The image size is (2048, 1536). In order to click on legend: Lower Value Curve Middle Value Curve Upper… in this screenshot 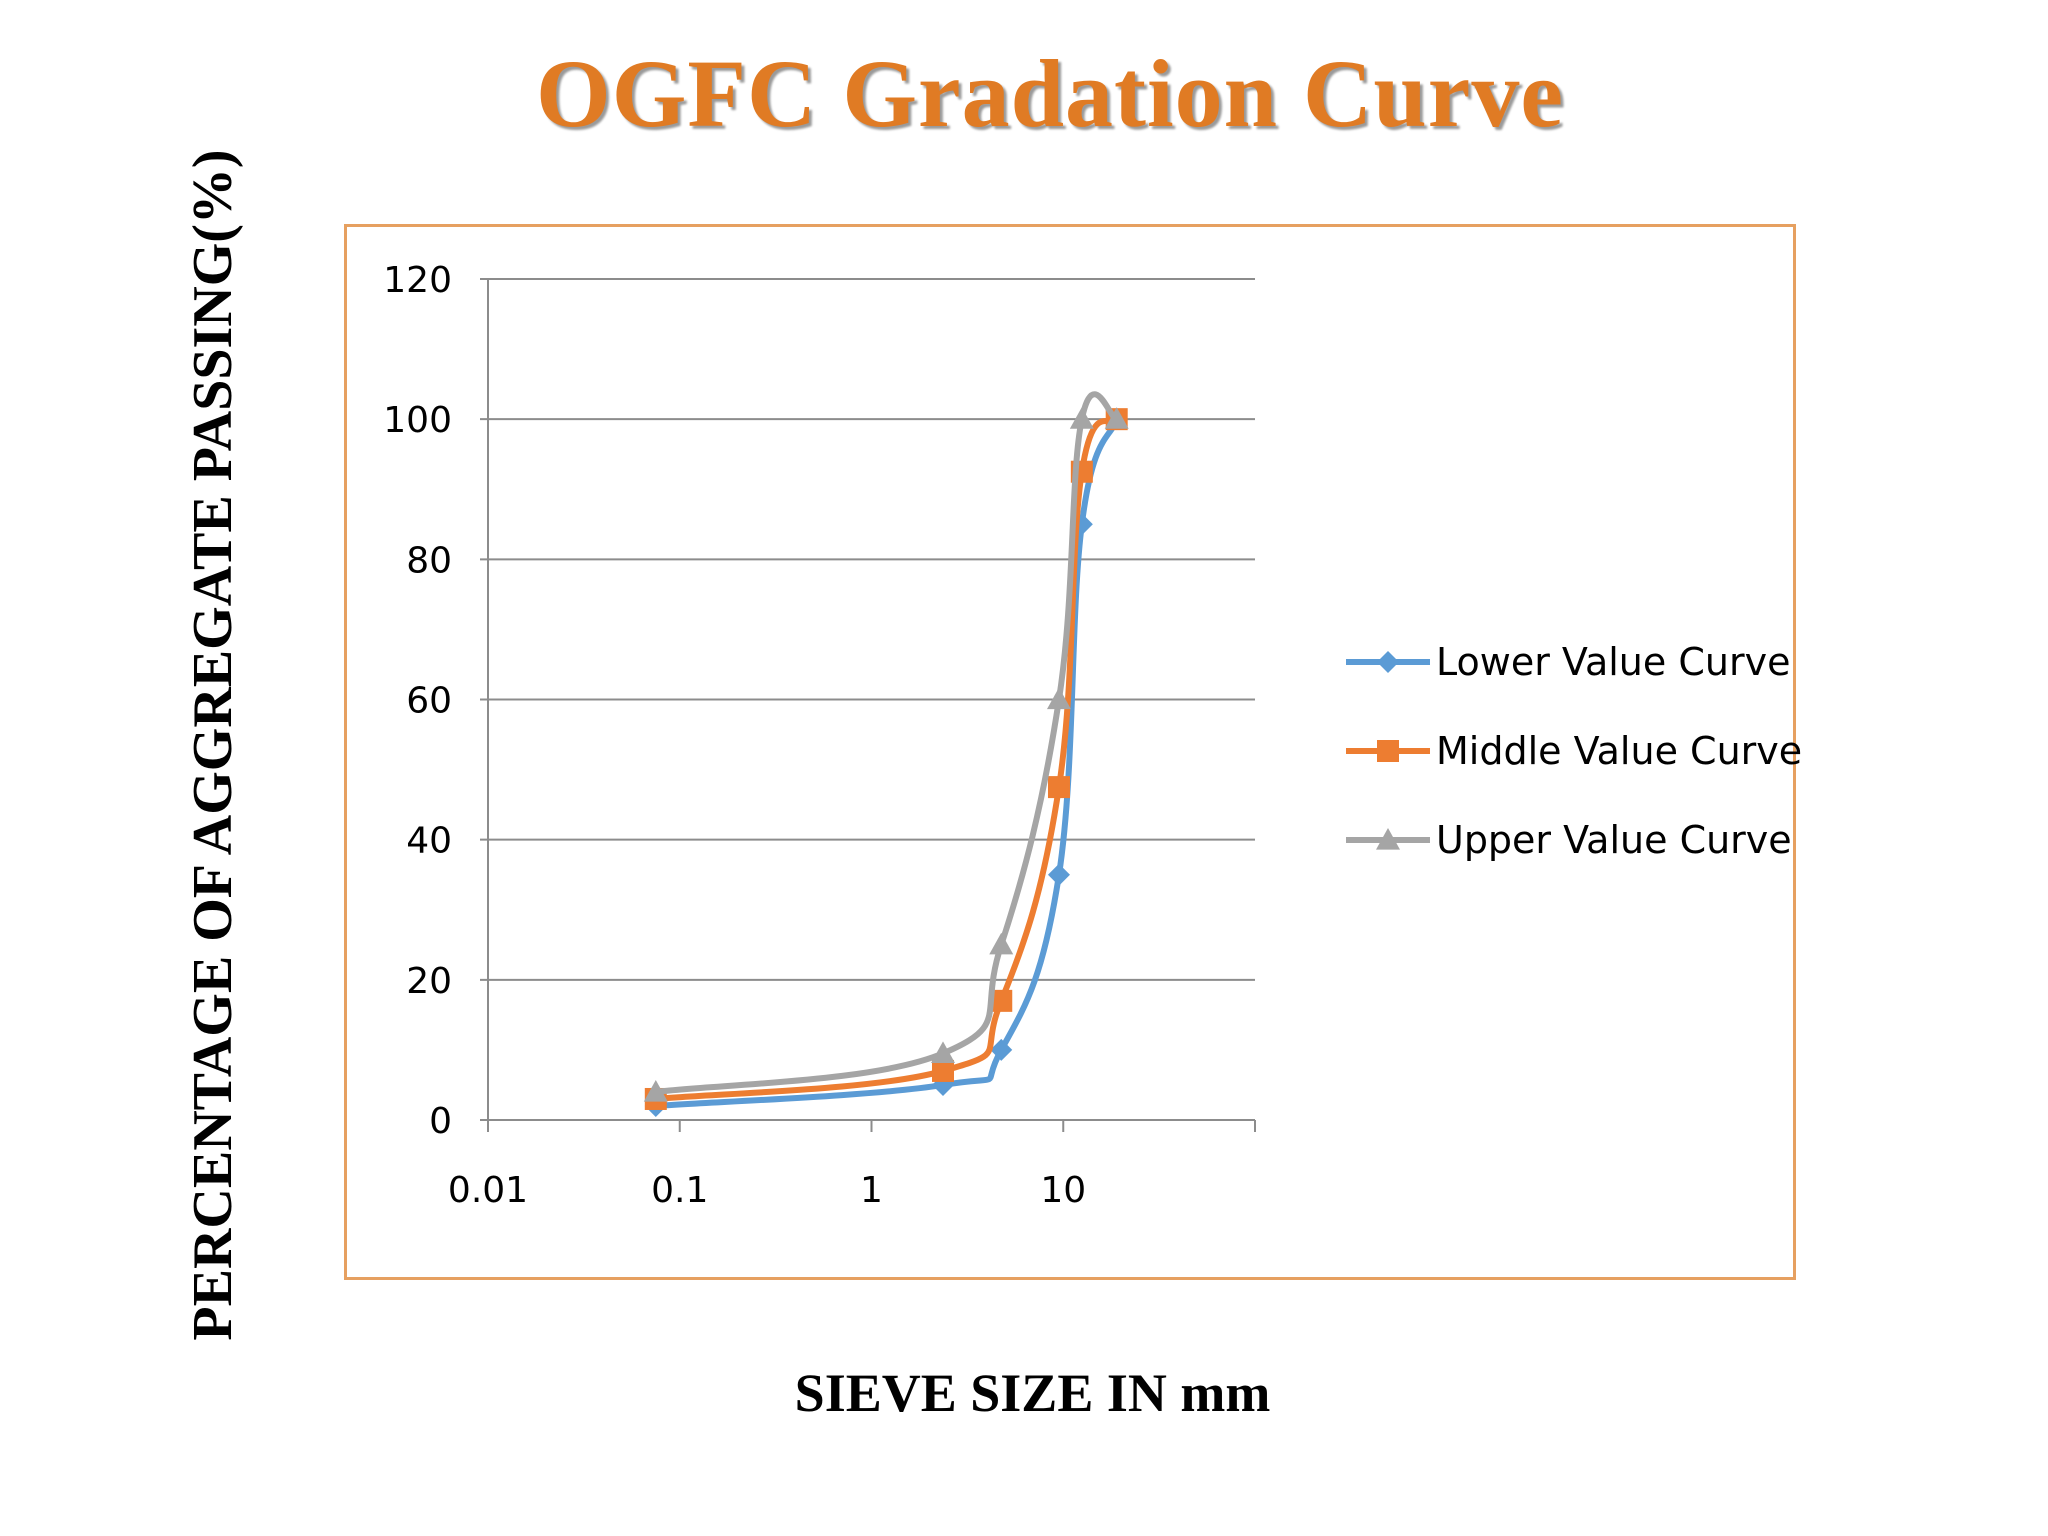, I will do `click(1574, 751)`.